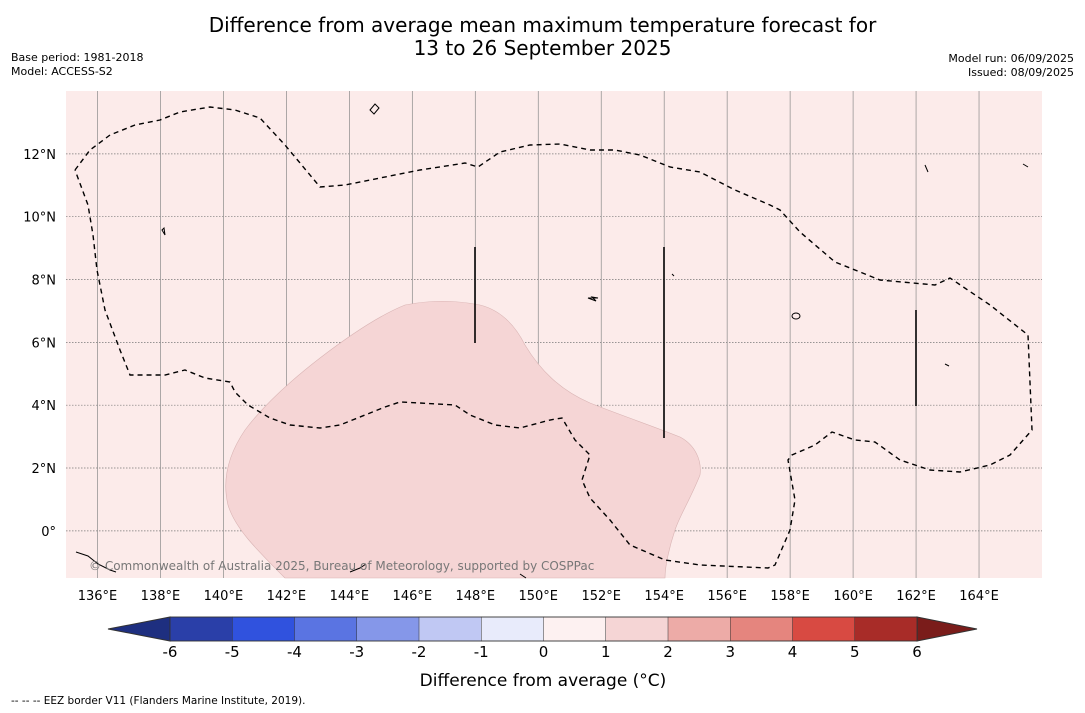 The image size is (1085, 713). Describe the element at coordinates (790, 596) in the screenshot. I see `longitude-label: 158°E` at that location.